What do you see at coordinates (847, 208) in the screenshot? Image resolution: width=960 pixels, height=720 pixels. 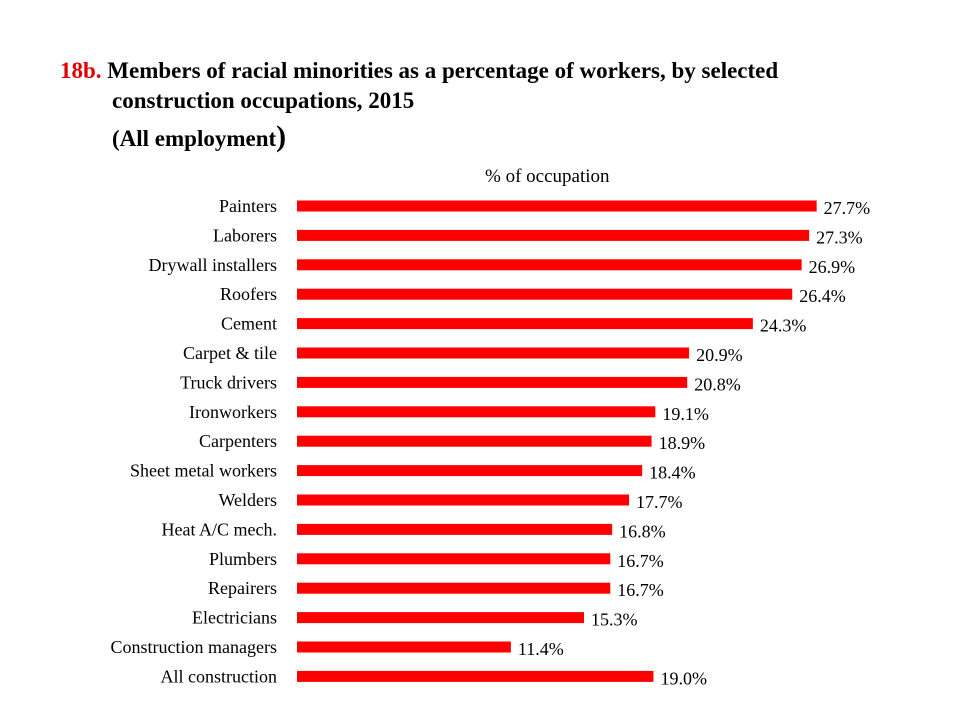 I see `value-label: 27.7%` at bounding box center [847, 208].